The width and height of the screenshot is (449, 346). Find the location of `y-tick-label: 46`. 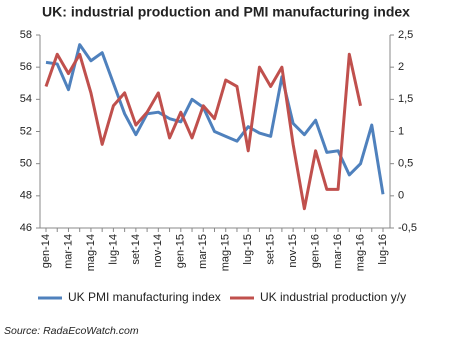

y-tick-label: 46 is located at coordinates (26, 228).